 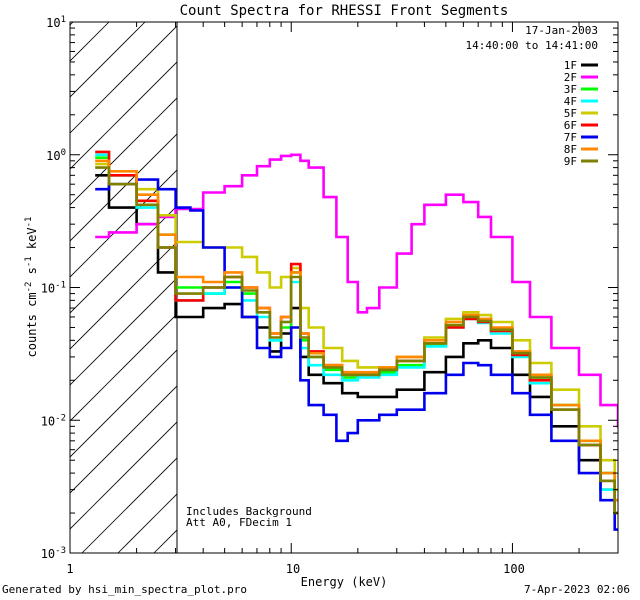 I want to click on x-axis-label: Energy (keV), so click(x=344, y=582).